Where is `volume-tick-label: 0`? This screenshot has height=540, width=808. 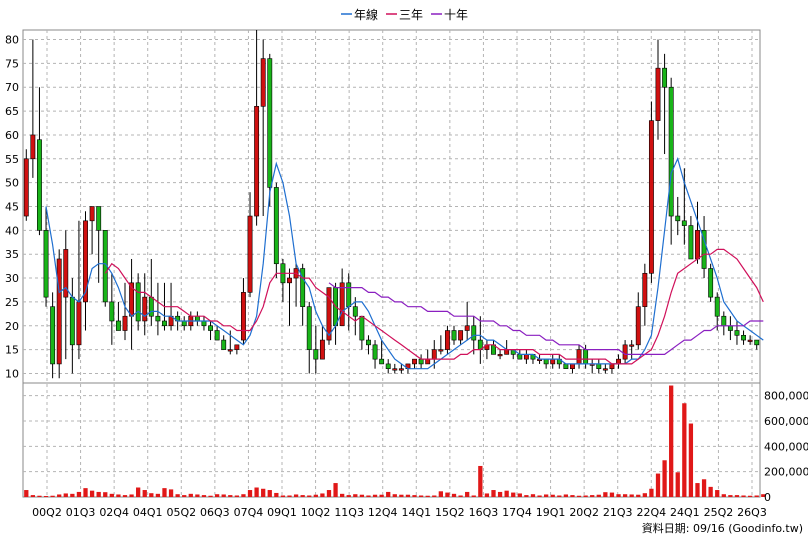 volume-tick-label: 0 is located at coordinates (767, 497).